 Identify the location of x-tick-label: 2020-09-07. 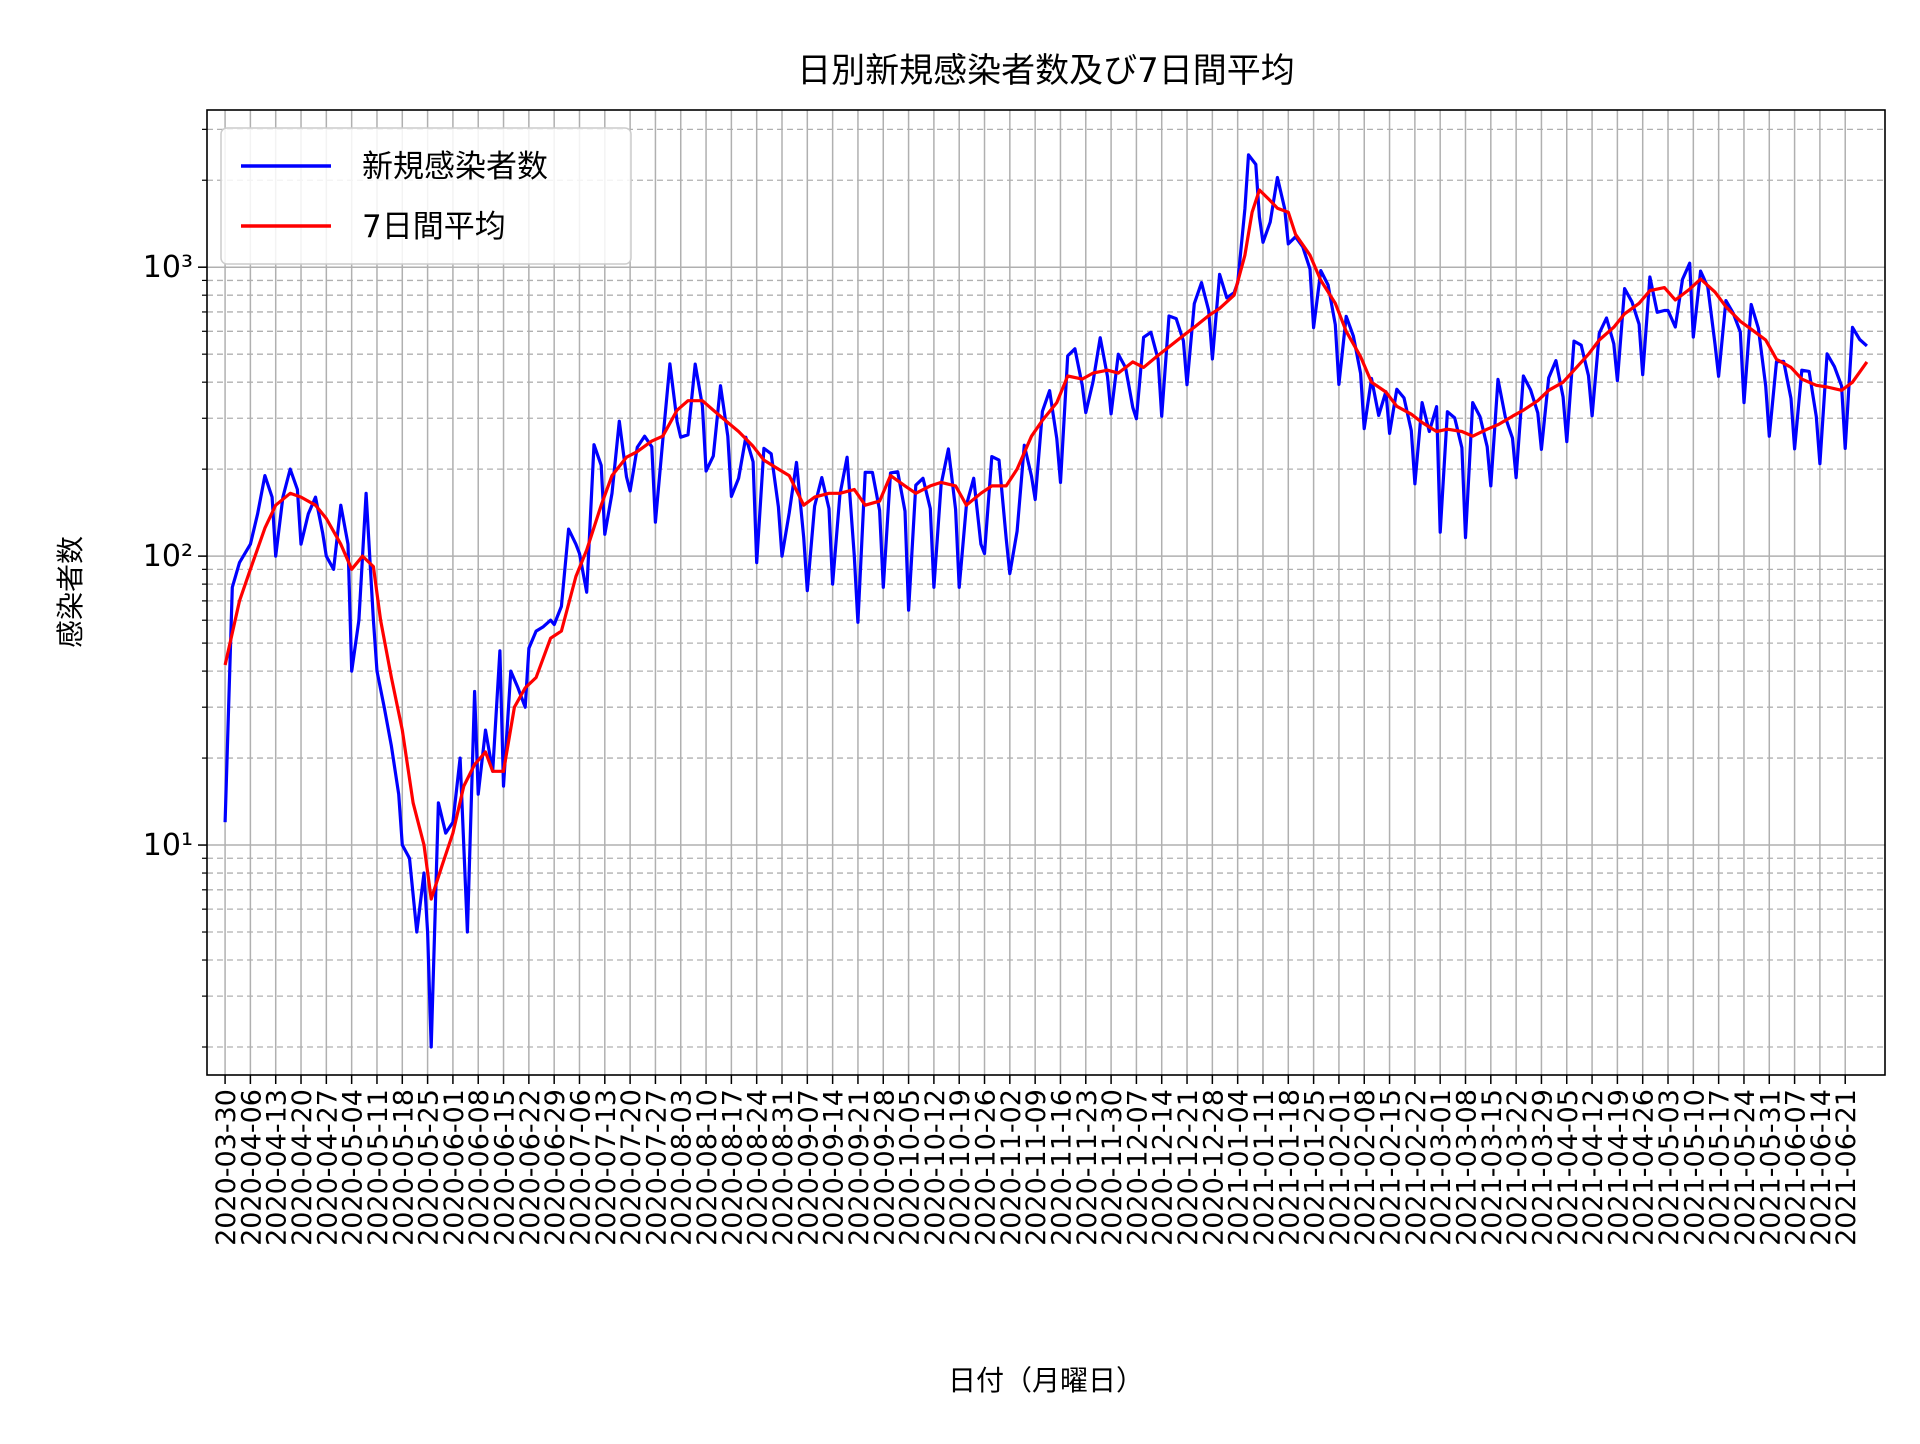
(808, 1167).